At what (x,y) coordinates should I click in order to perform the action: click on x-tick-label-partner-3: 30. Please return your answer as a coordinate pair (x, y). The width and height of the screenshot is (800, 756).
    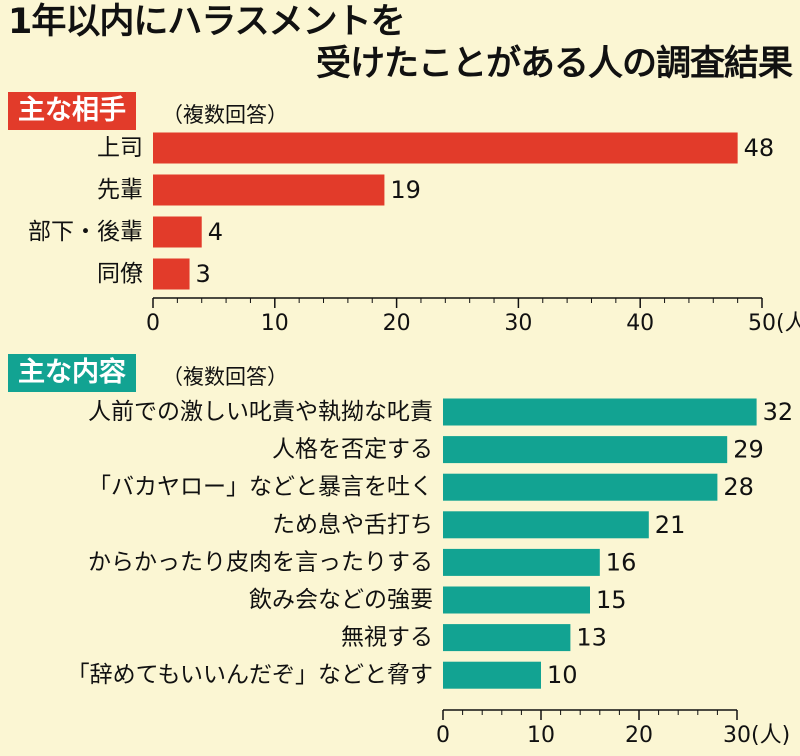
    Looking at the image, I should click on (518, 323).